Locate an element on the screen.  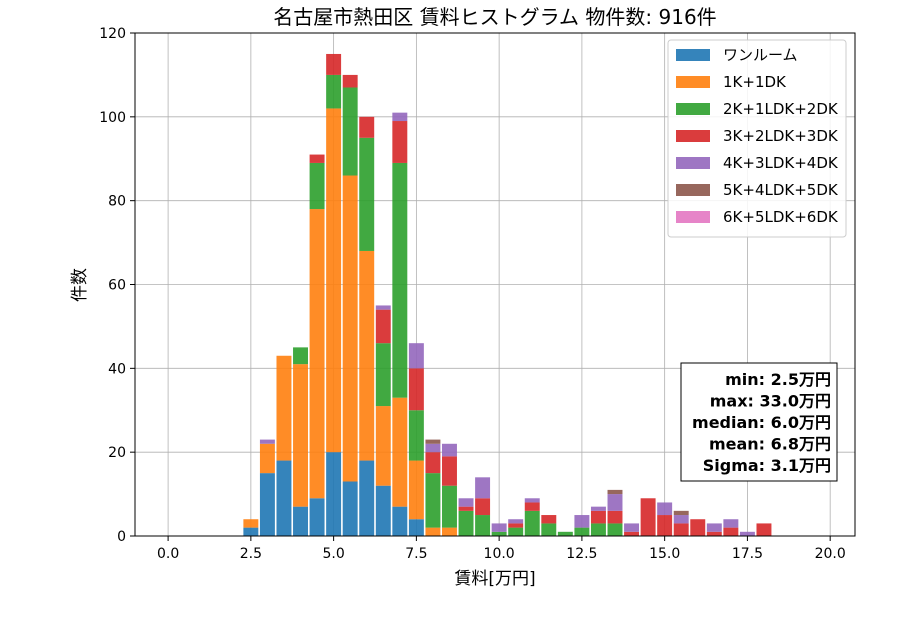
legend-label: 6K+5LDK+6DK is located at coordinates (781, 217).